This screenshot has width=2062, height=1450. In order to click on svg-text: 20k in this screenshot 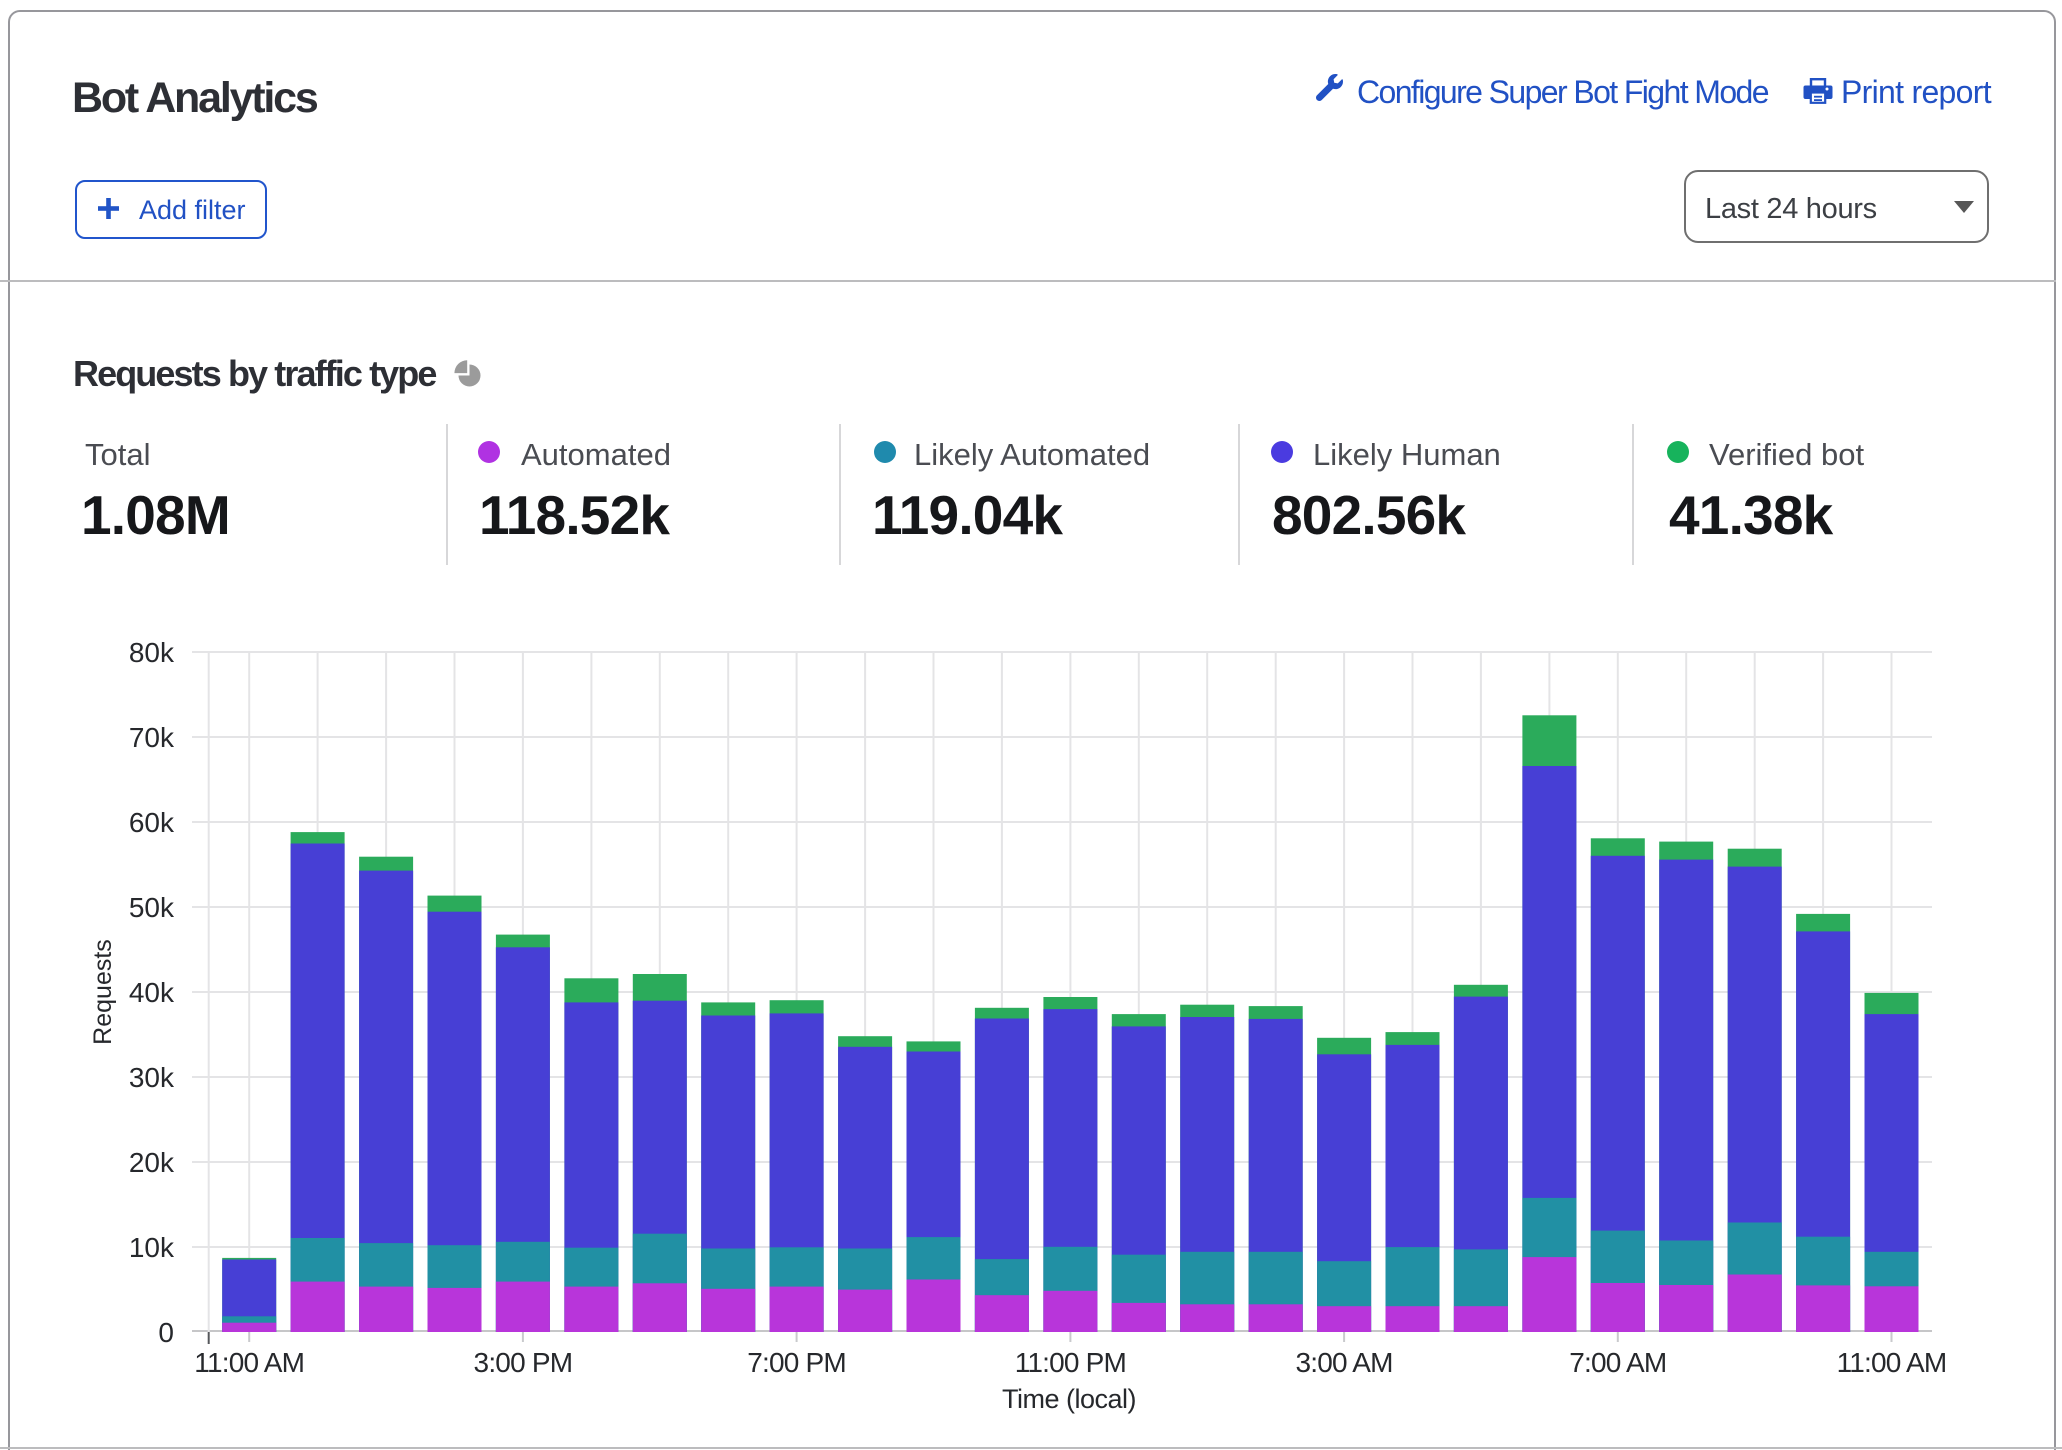, I will do `click(152, 1162)`.